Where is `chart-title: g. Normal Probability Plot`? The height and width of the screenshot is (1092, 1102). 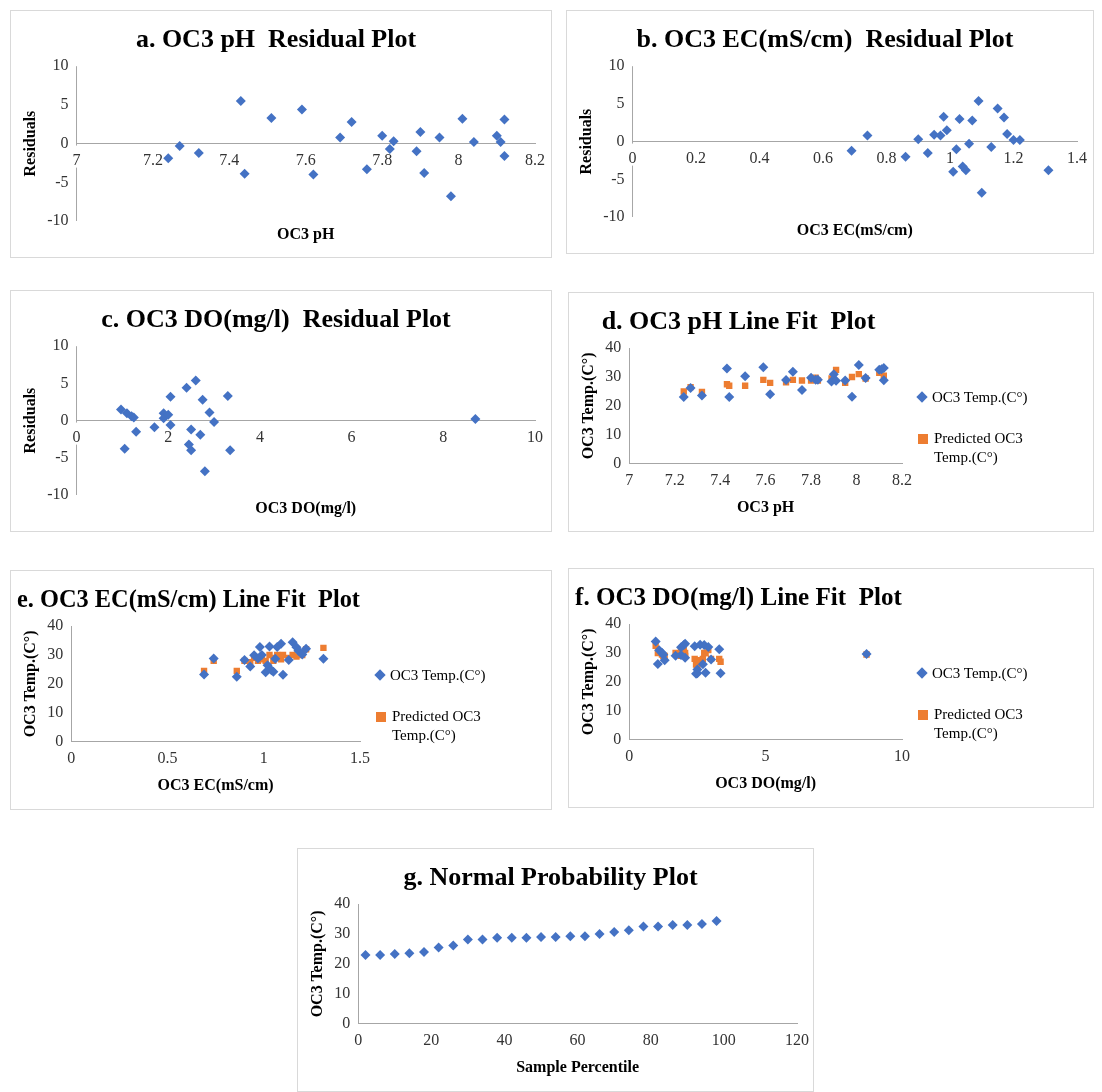 chart-title: g. Normal Probability Plot is located at coordinates (550, 877).